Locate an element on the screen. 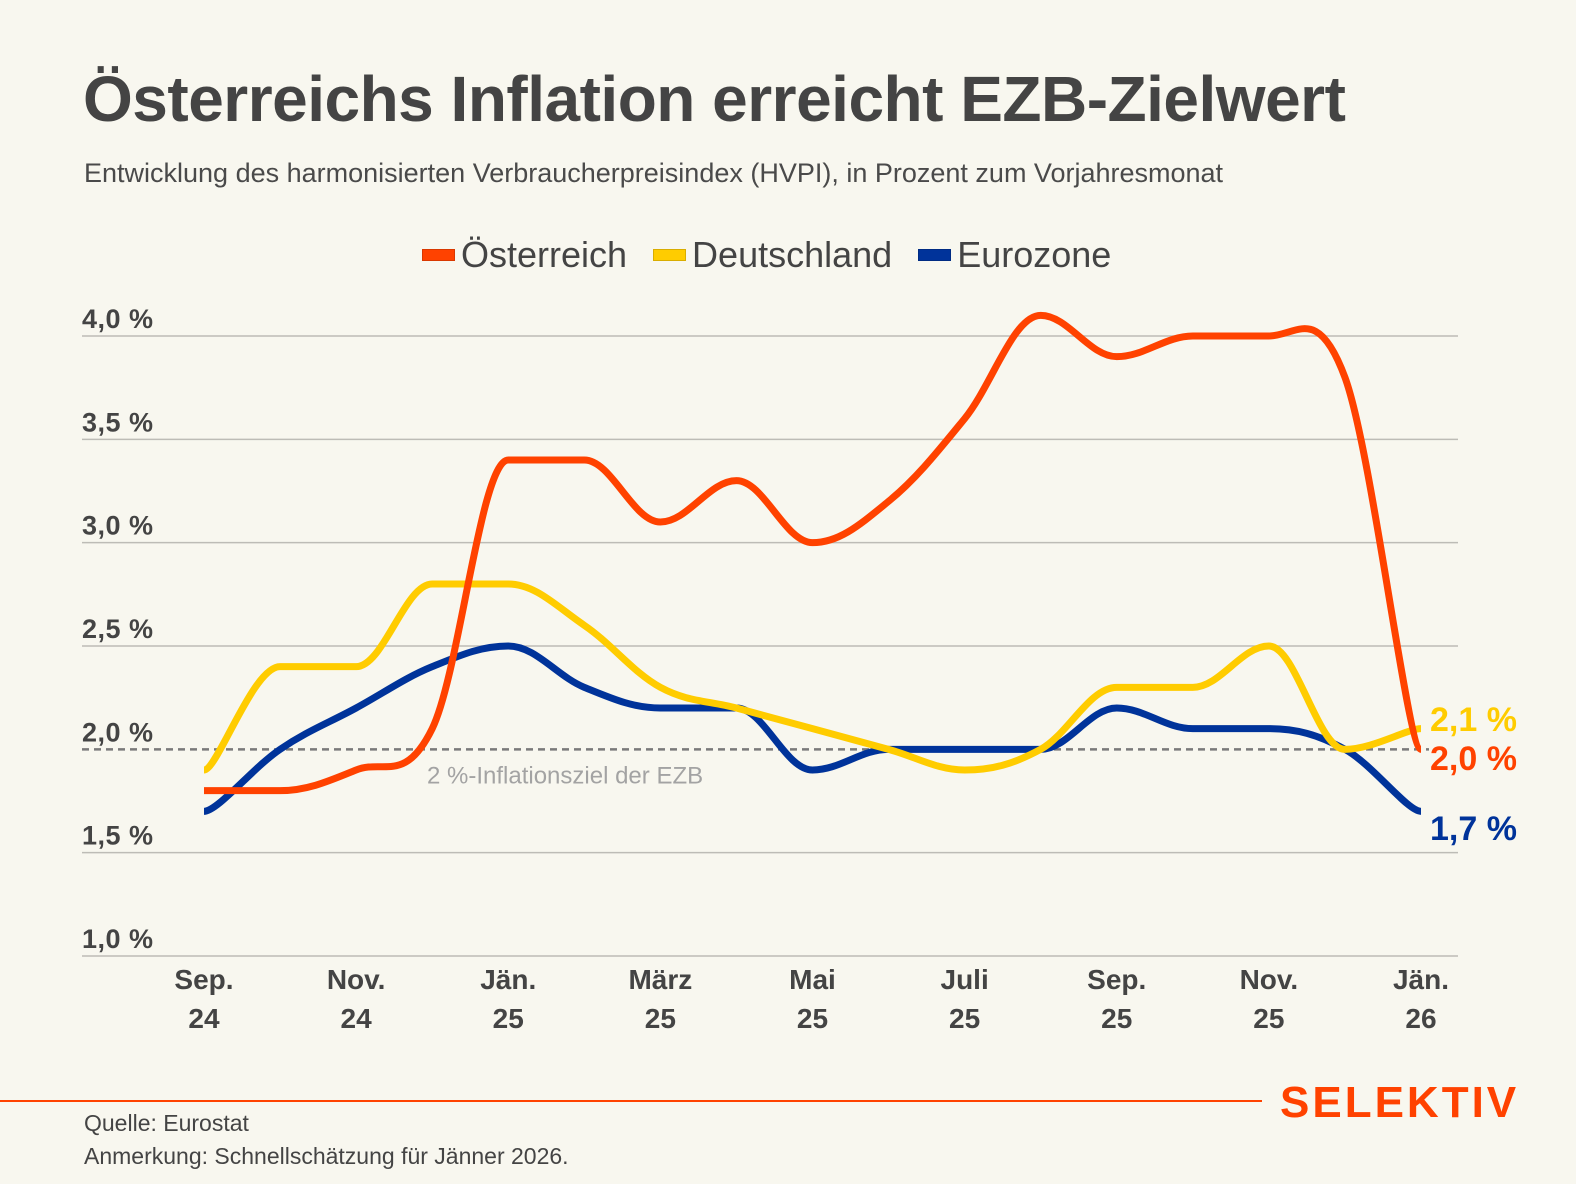 This screenshot has height=1184, width=1576. source-note: Quelle: Eurostat is located at coordinates (166, 1123).